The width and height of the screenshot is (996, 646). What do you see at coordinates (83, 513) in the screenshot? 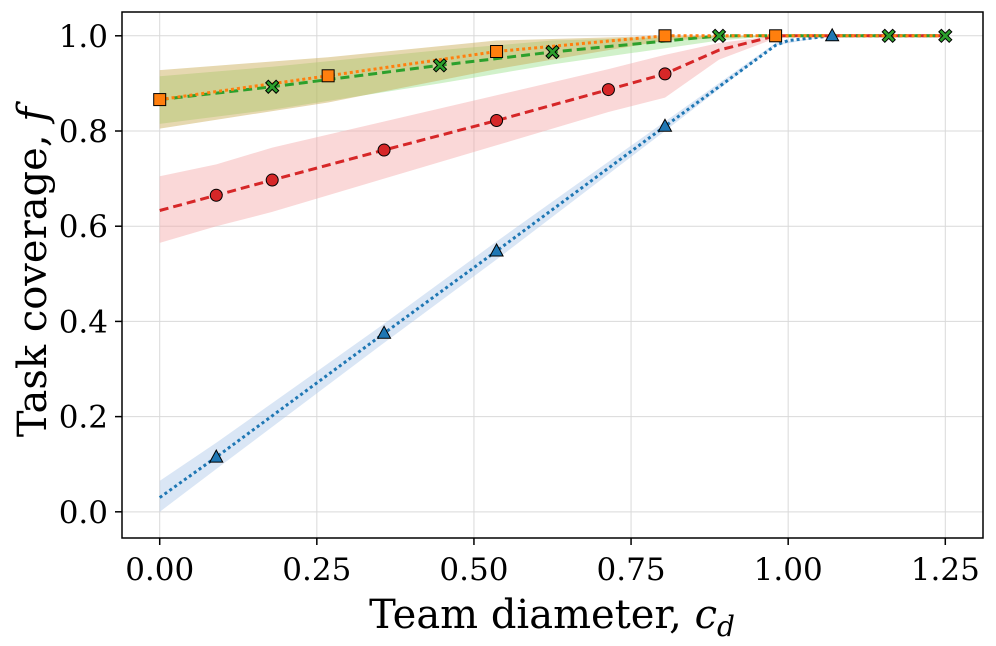
I see `y-tick-label: 0.0` at bounding box center [83, 513].